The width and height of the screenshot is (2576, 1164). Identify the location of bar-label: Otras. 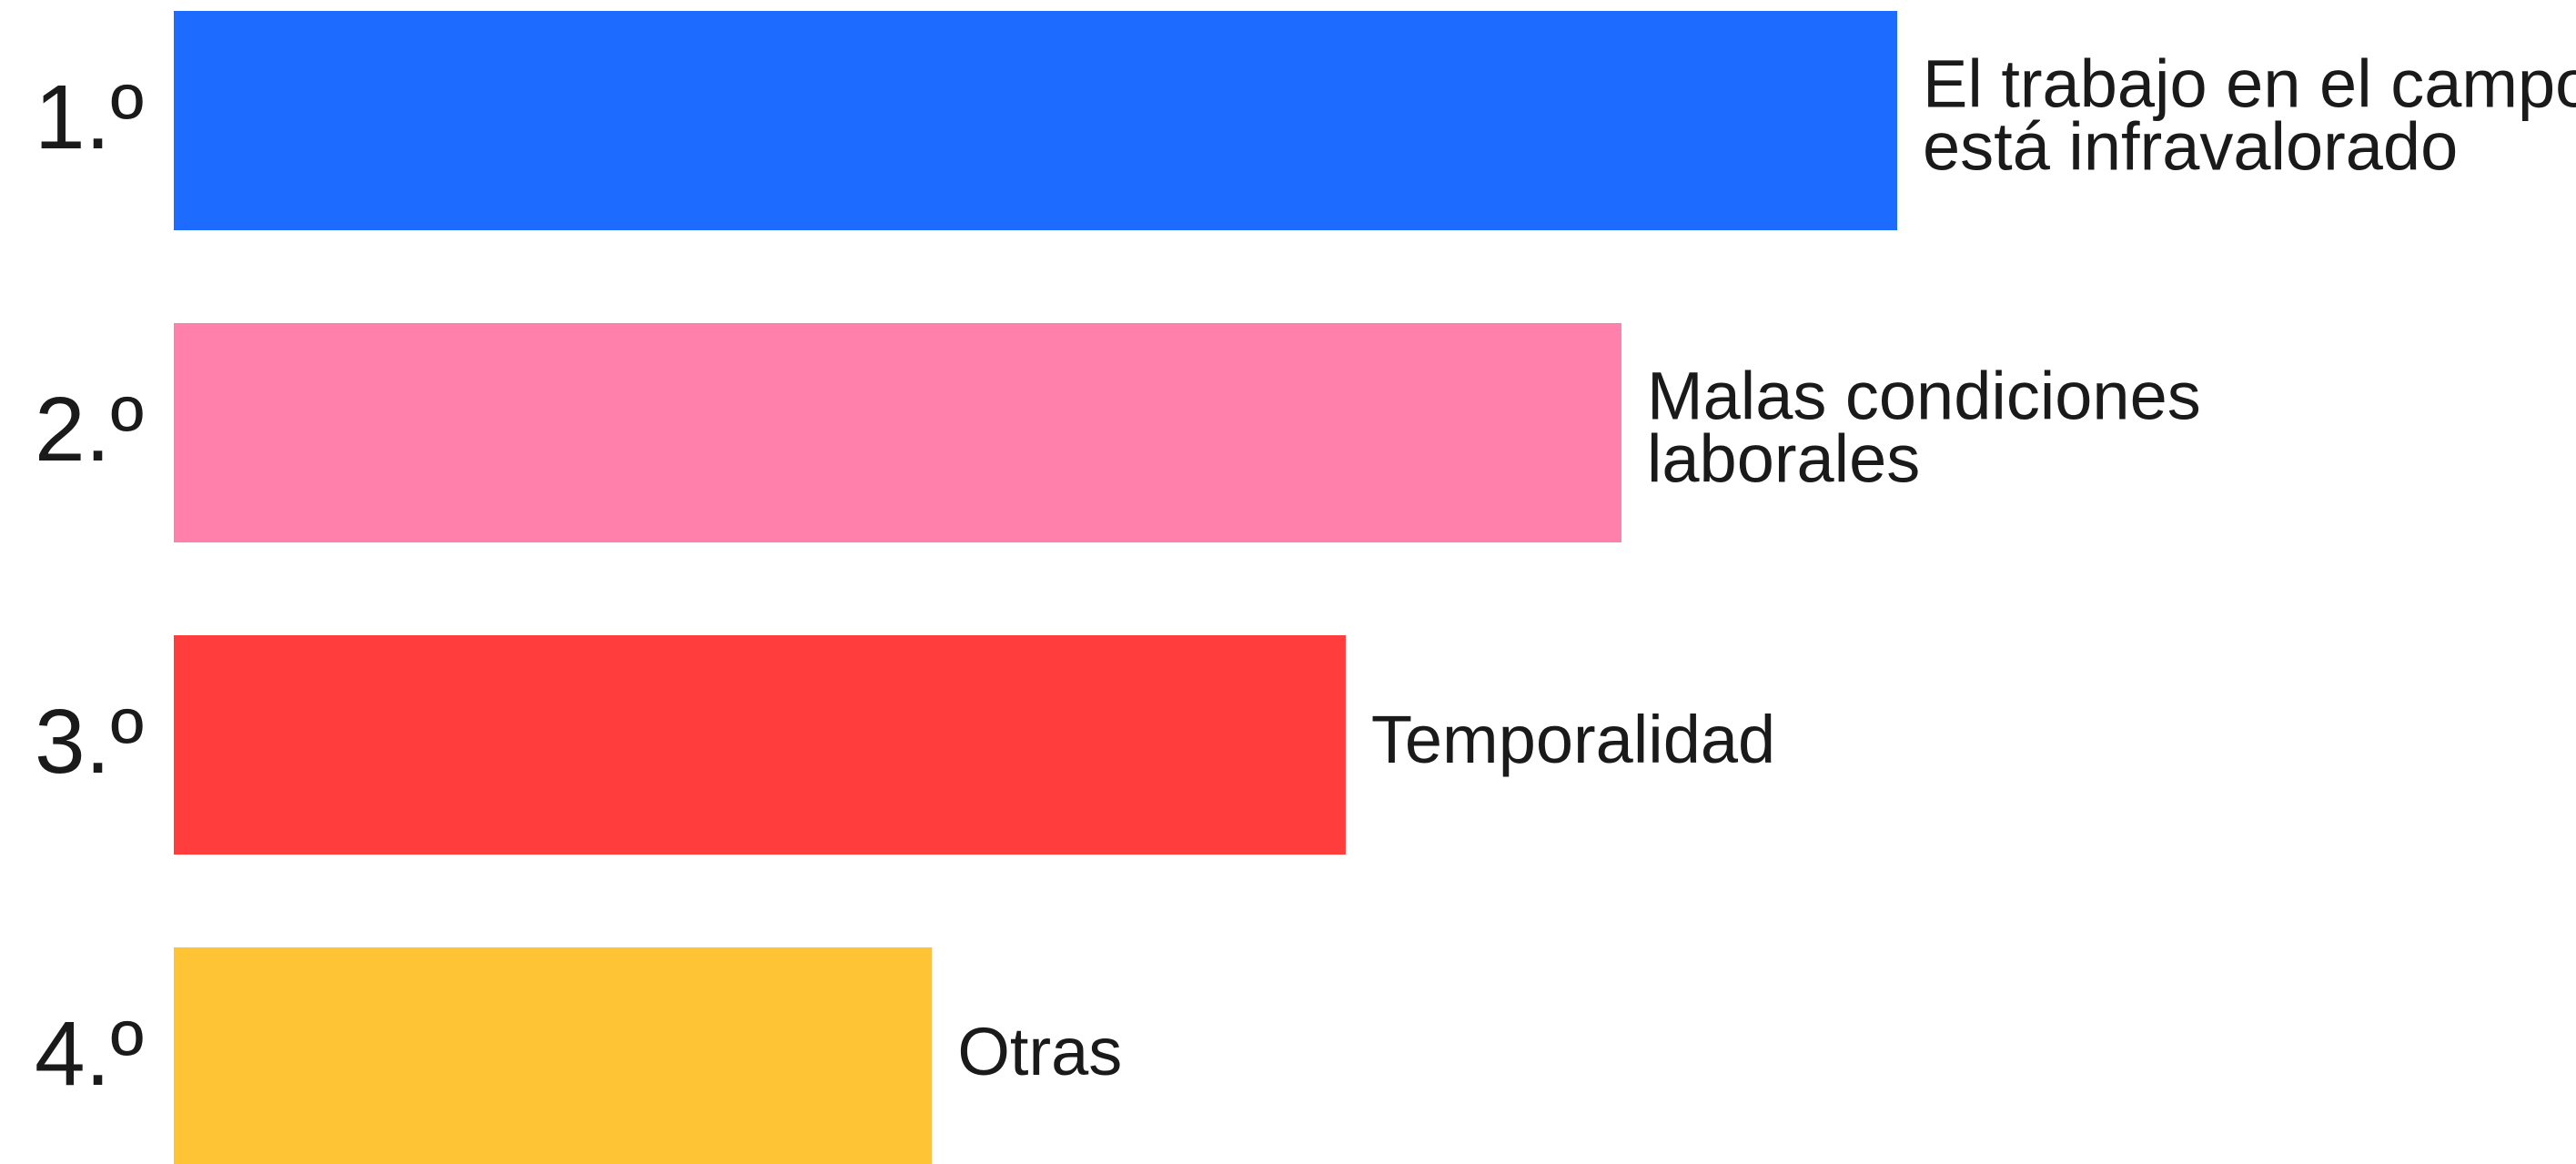
(1039, 1051).